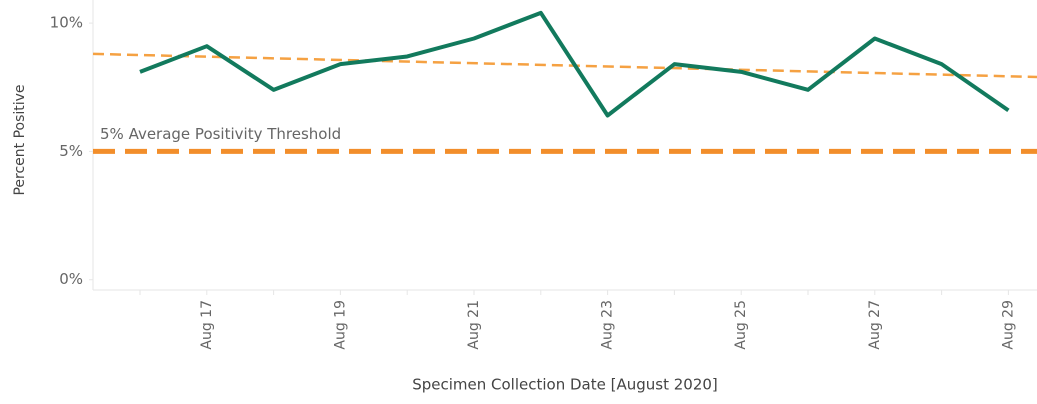 This screenshot has width=1037, height=404. Describe the element at coordinates (340, 325) in the screenshot. I see `x-tick-label: Aug 19` at that location.